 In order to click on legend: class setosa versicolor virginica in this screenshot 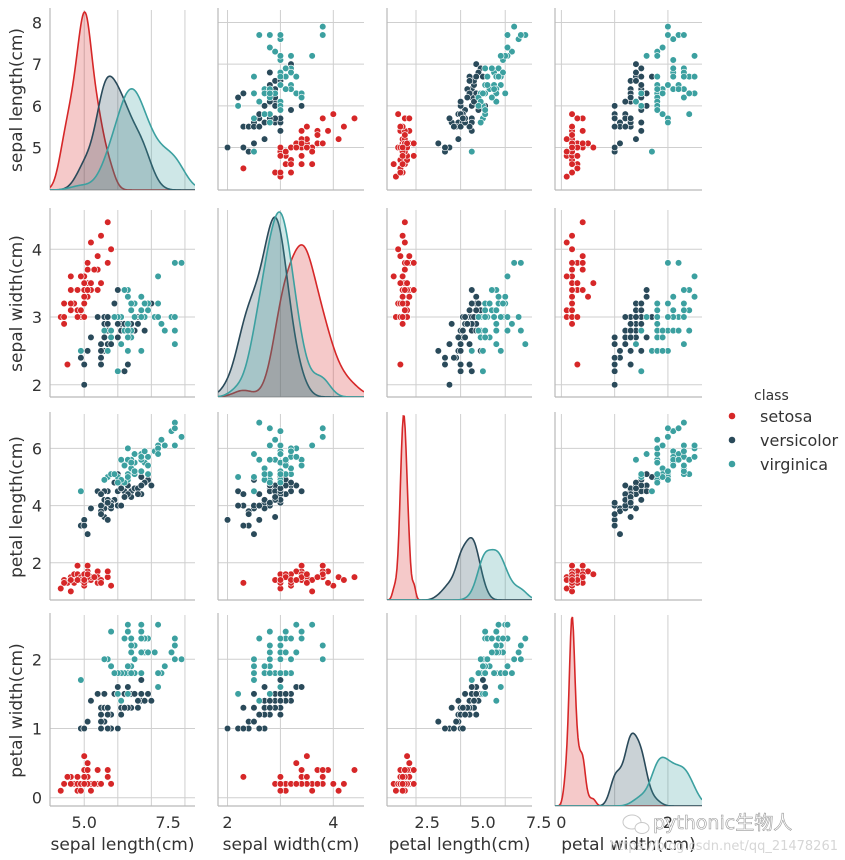, I will do `click(783, 431)`.